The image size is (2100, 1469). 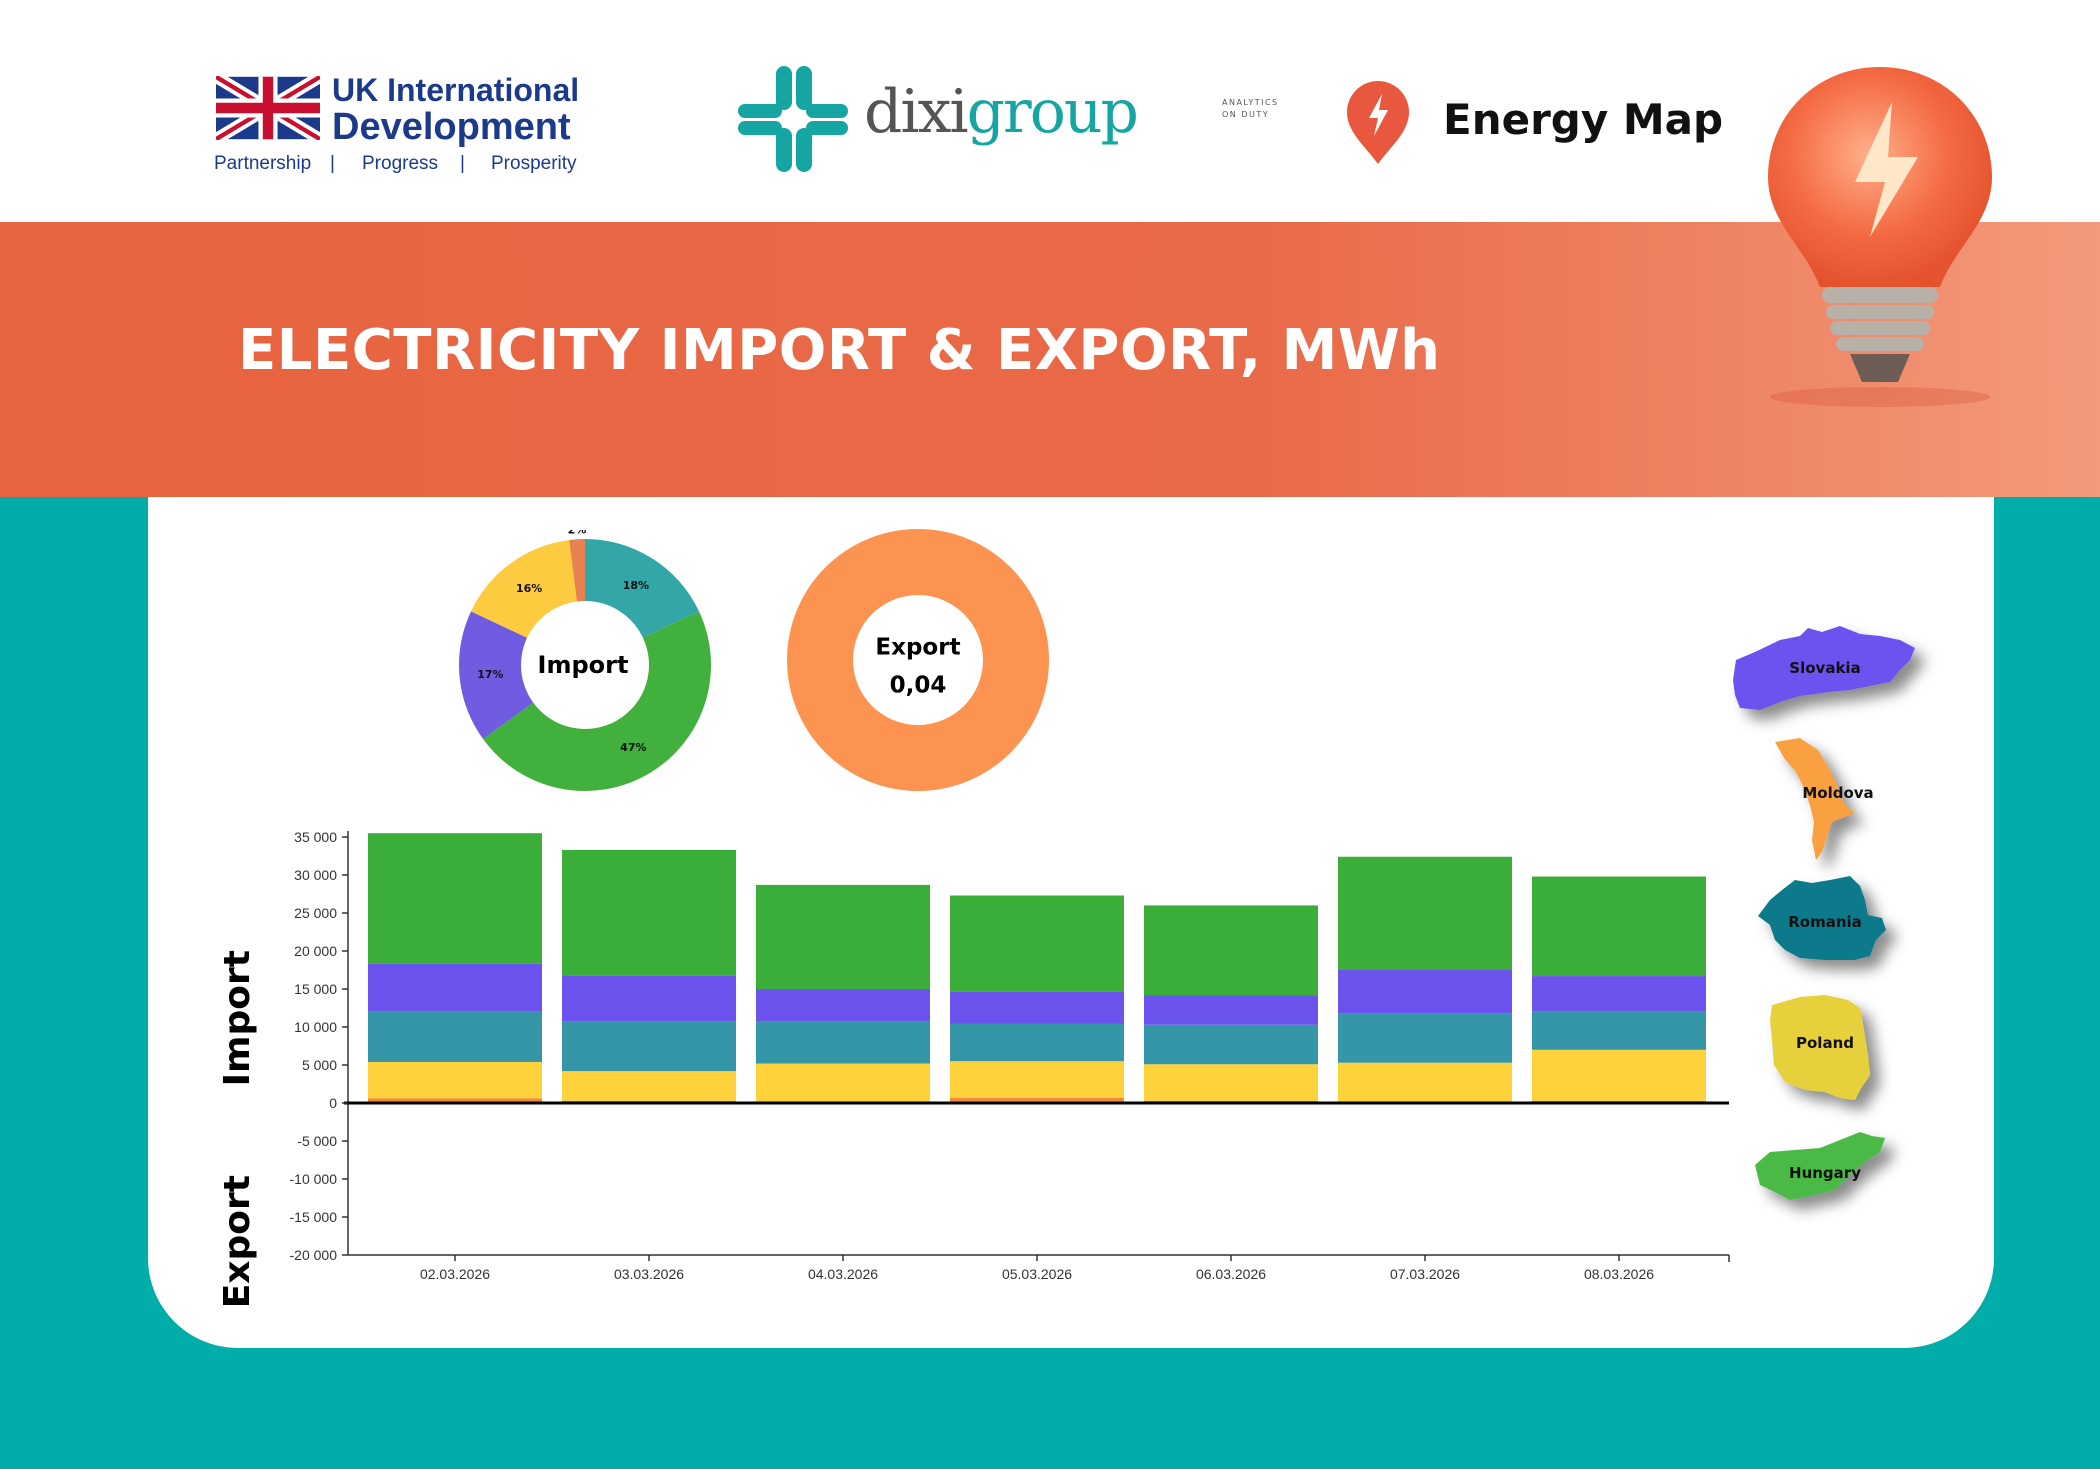 I want to click on import-donut-slice-label: 18%, so click(x=636, y=585).